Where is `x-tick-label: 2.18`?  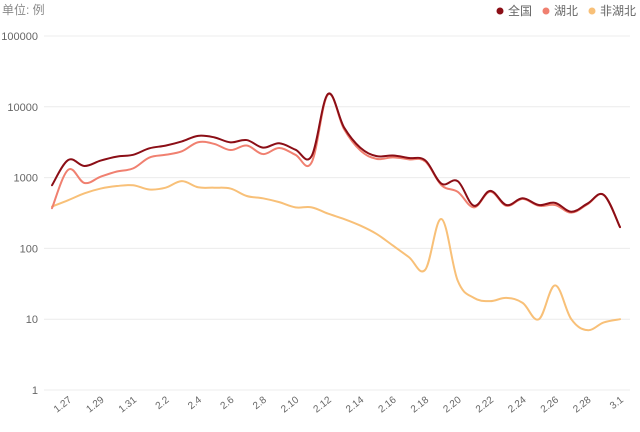 x-tick-label: 2.18 is located at coordinates (420, 404).